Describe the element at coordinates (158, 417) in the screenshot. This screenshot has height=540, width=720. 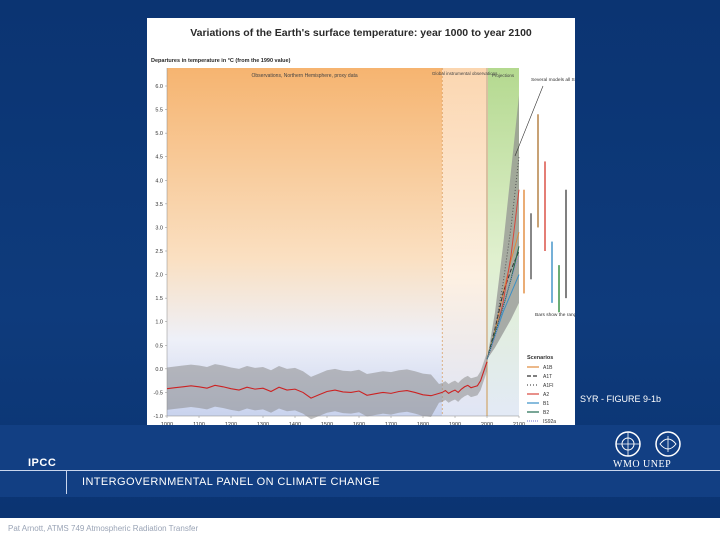
I see `y-tick-label: -1.0` at that location.